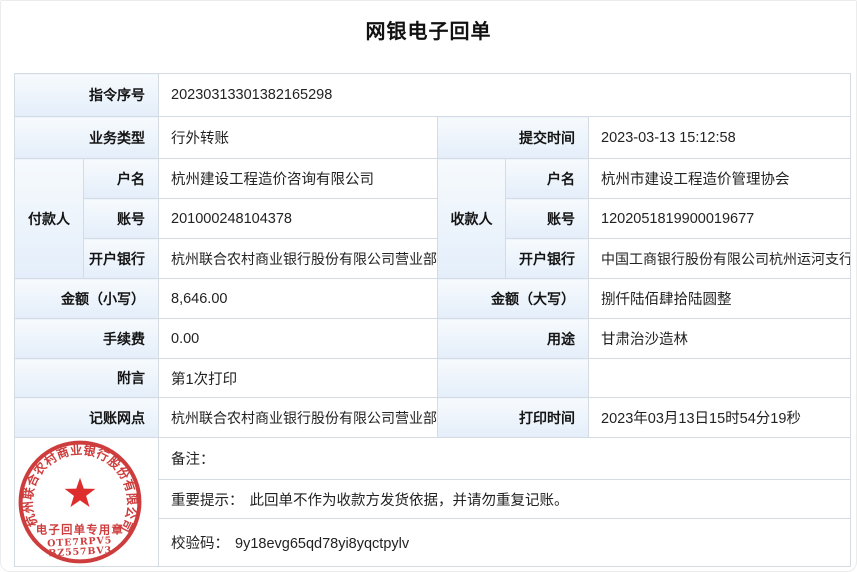 The width and height of the screenshot is (857, 572). What do you see at coordinates (322, 544) in the screenshot?
I see `check-code-value: 9y18evg65qd78yi8yqctpylv` at bounding box center [322, 544].